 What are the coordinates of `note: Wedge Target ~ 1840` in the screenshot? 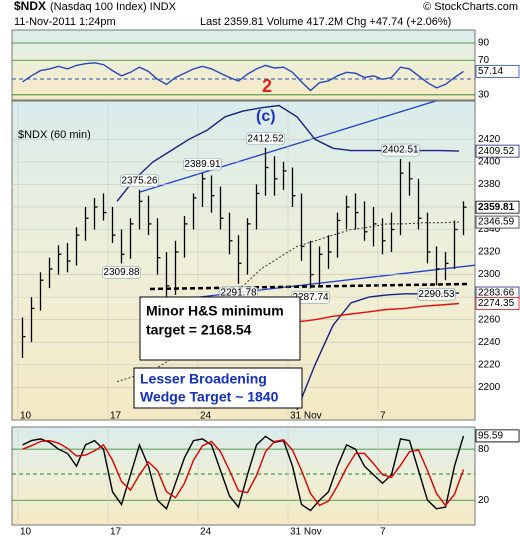 It's located at (209, 397).